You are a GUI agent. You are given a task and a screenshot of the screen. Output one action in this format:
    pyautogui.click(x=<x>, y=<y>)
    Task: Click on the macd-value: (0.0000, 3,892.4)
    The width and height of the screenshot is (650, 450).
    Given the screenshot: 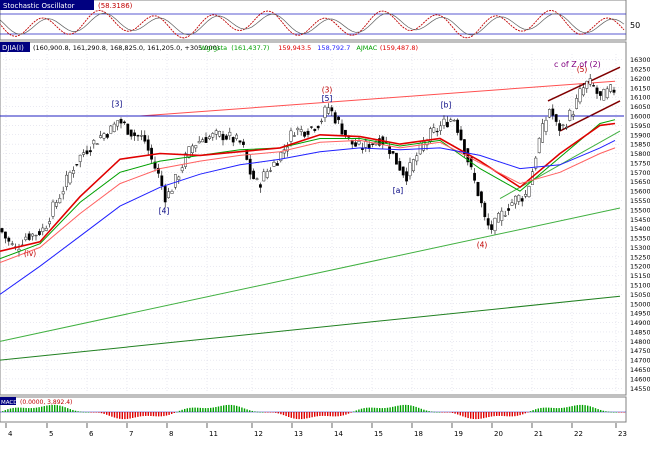 What is the action you would take?
    pyautogui.click(x=46, y=402)
    